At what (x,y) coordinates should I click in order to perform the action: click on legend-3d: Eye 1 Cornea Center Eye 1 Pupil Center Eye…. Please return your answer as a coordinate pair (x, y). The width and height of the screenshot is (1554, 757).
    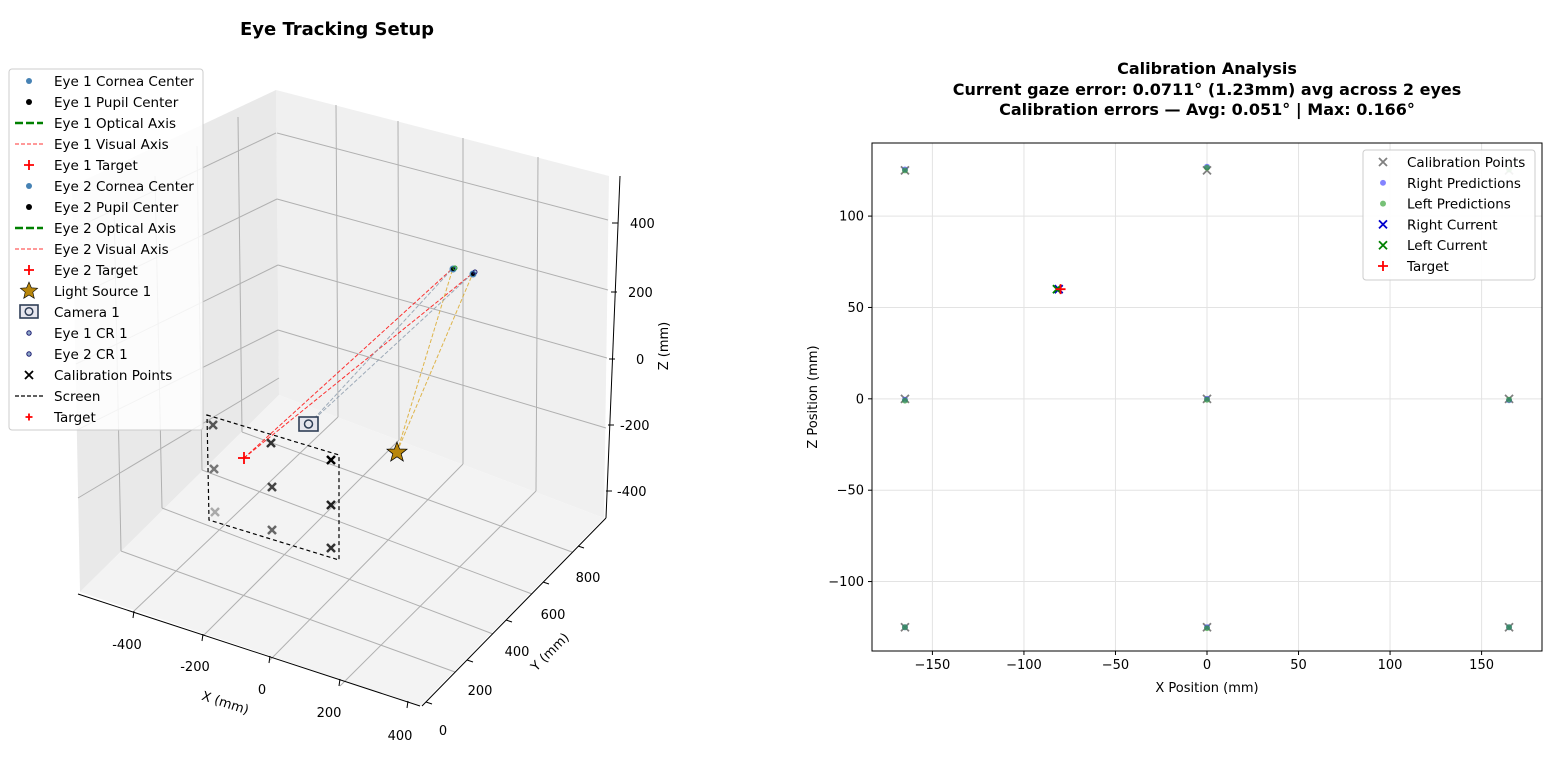
    Looking at the image, I should click on (106, 249).